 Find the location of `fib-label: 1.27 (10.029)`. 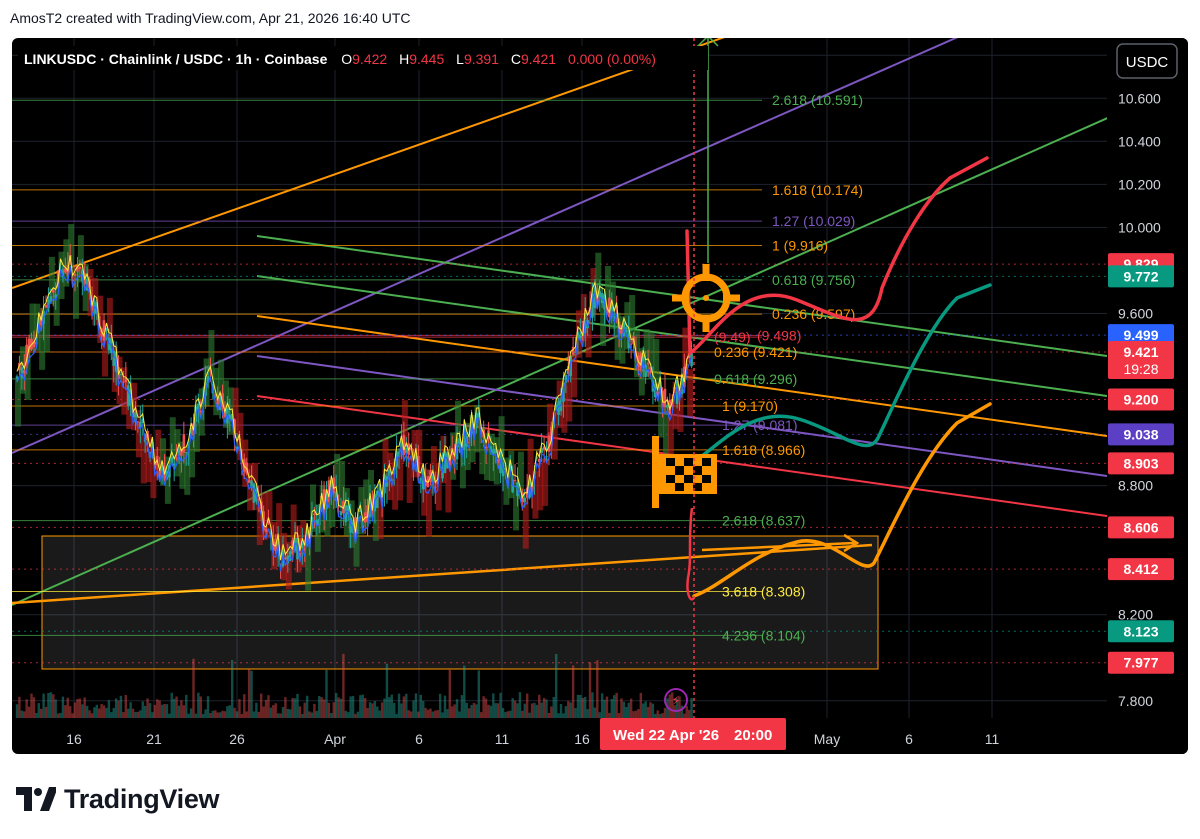

fib-label: 1.27 (10.029) is located at coordinates (813, 221).